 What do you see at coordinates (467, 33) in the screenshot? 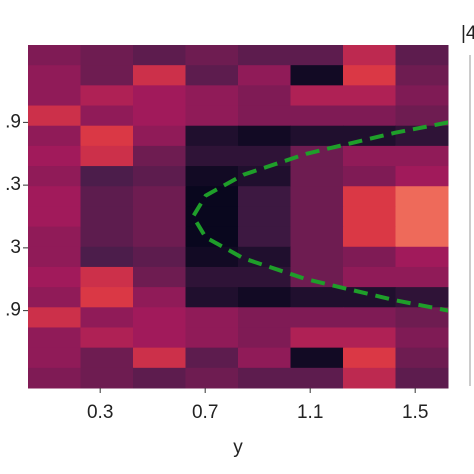
I see `corner-text: |4` at bounding box center [467, 33].